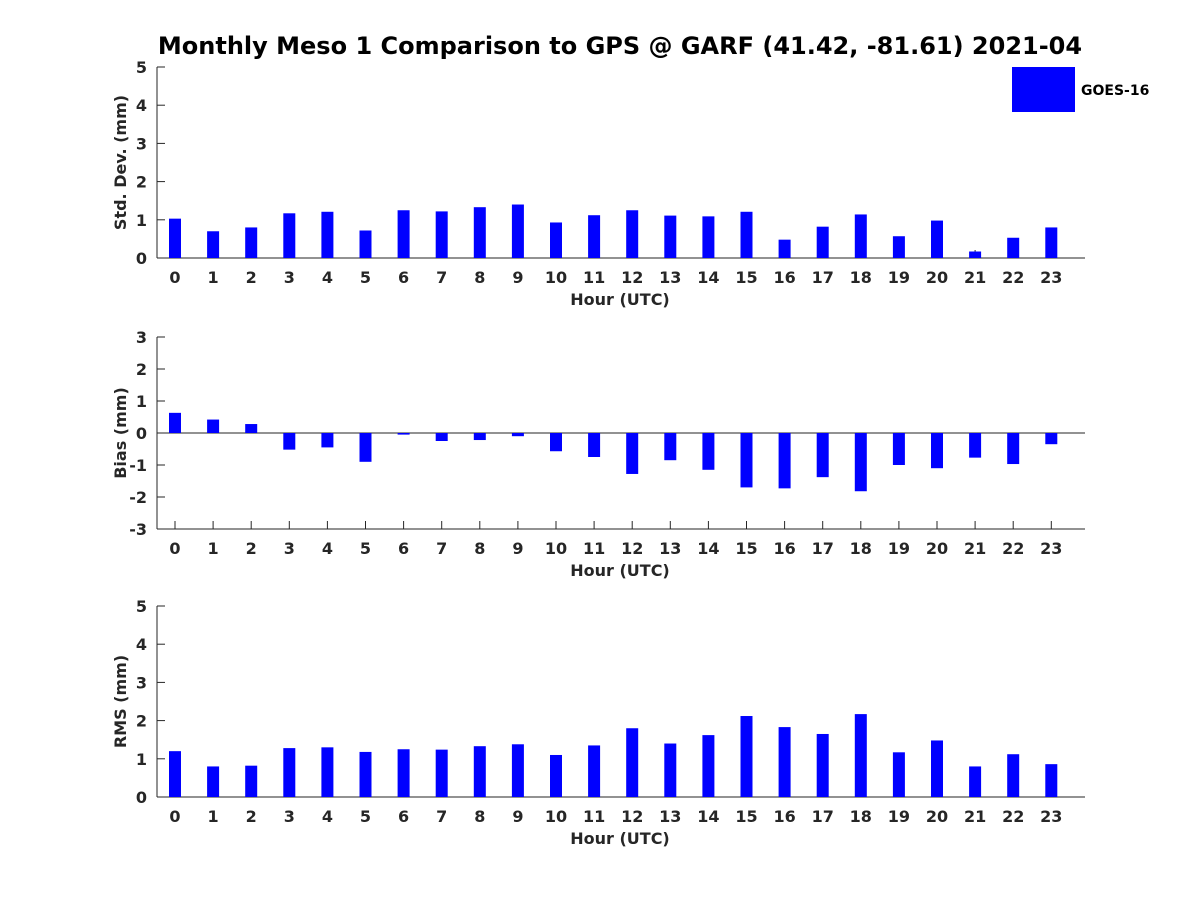 This screenshot has height=900, width=1200. What do you see at coordinates (594, 816) in the screenshot?
I see `x-tick-label: 11` at bounding box center [594, 816].